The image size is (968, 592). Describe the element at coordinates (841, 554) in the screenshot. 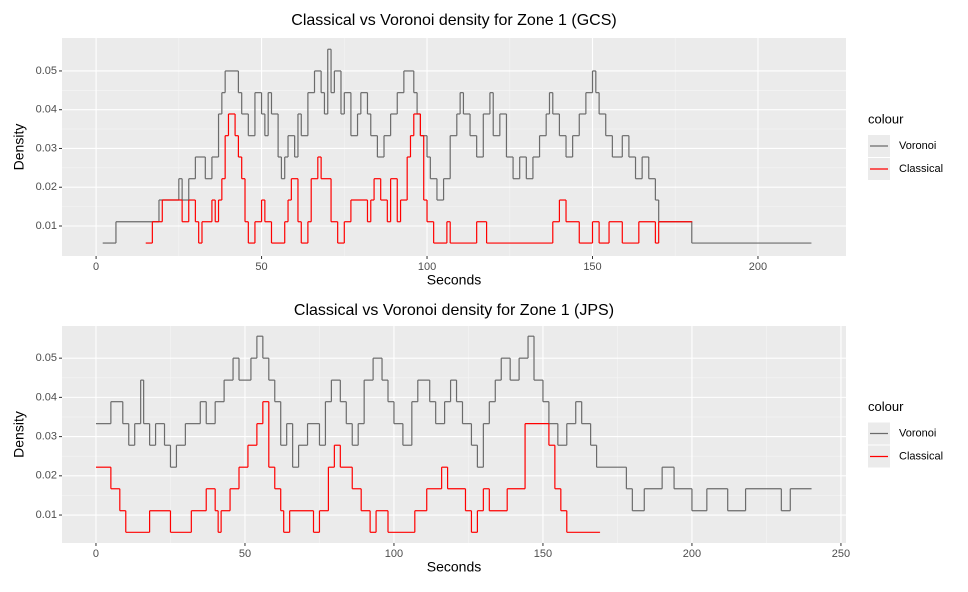

I see `x-tick-label: 250` at that location.